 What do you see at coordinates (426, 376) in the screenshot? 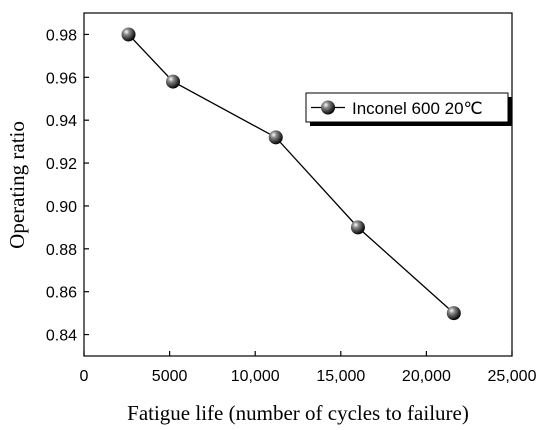
I see `x-tick-label: 20,000` at bounding box center [426, 376].